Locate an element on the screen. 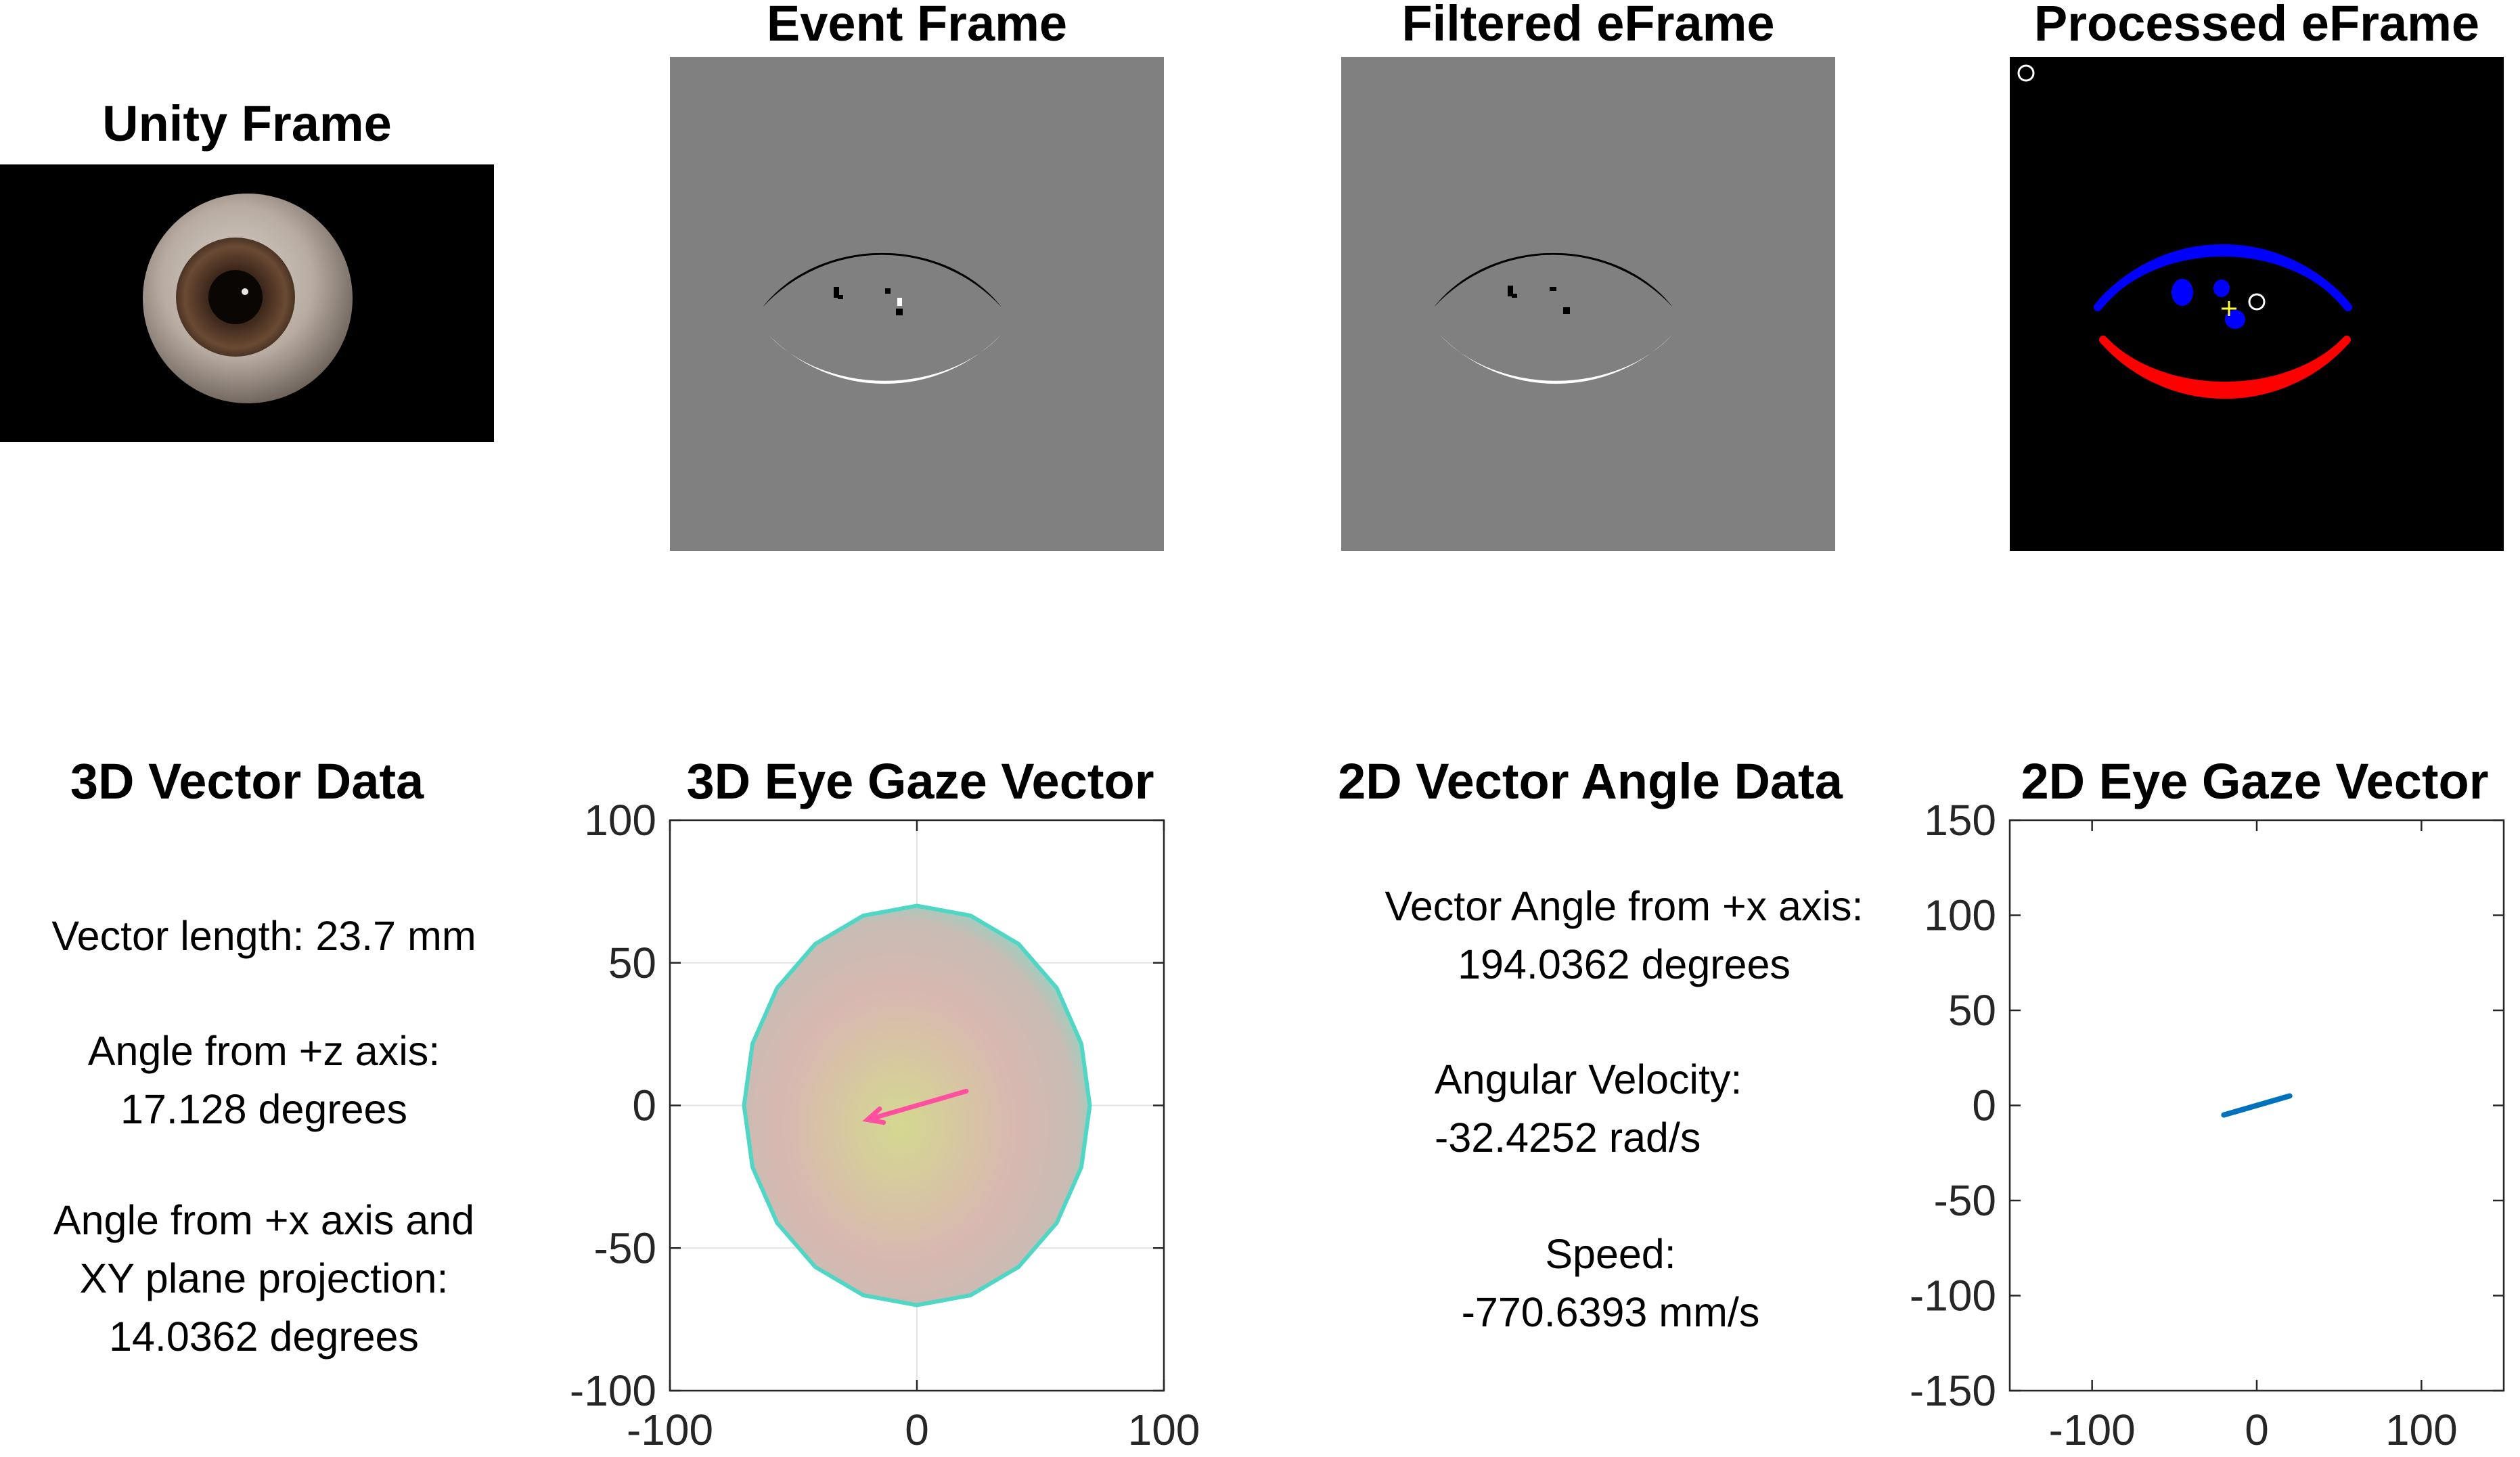 This screenshot has height=1457, width=2520. unity-frame-image is located at coordinates (247, 303).